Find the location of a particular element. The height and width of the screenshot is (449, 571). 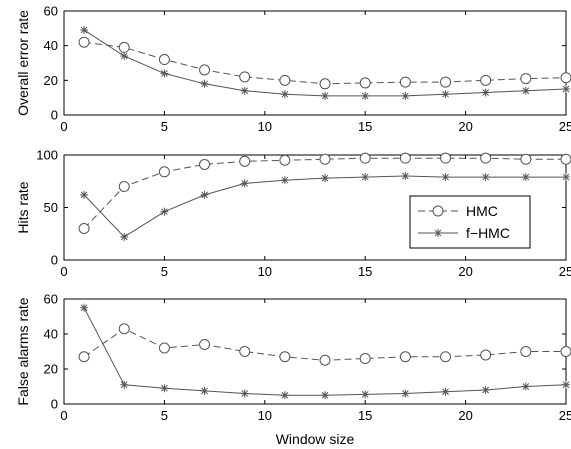

y-tick-label: 100 is located at coordinates (47, 155).